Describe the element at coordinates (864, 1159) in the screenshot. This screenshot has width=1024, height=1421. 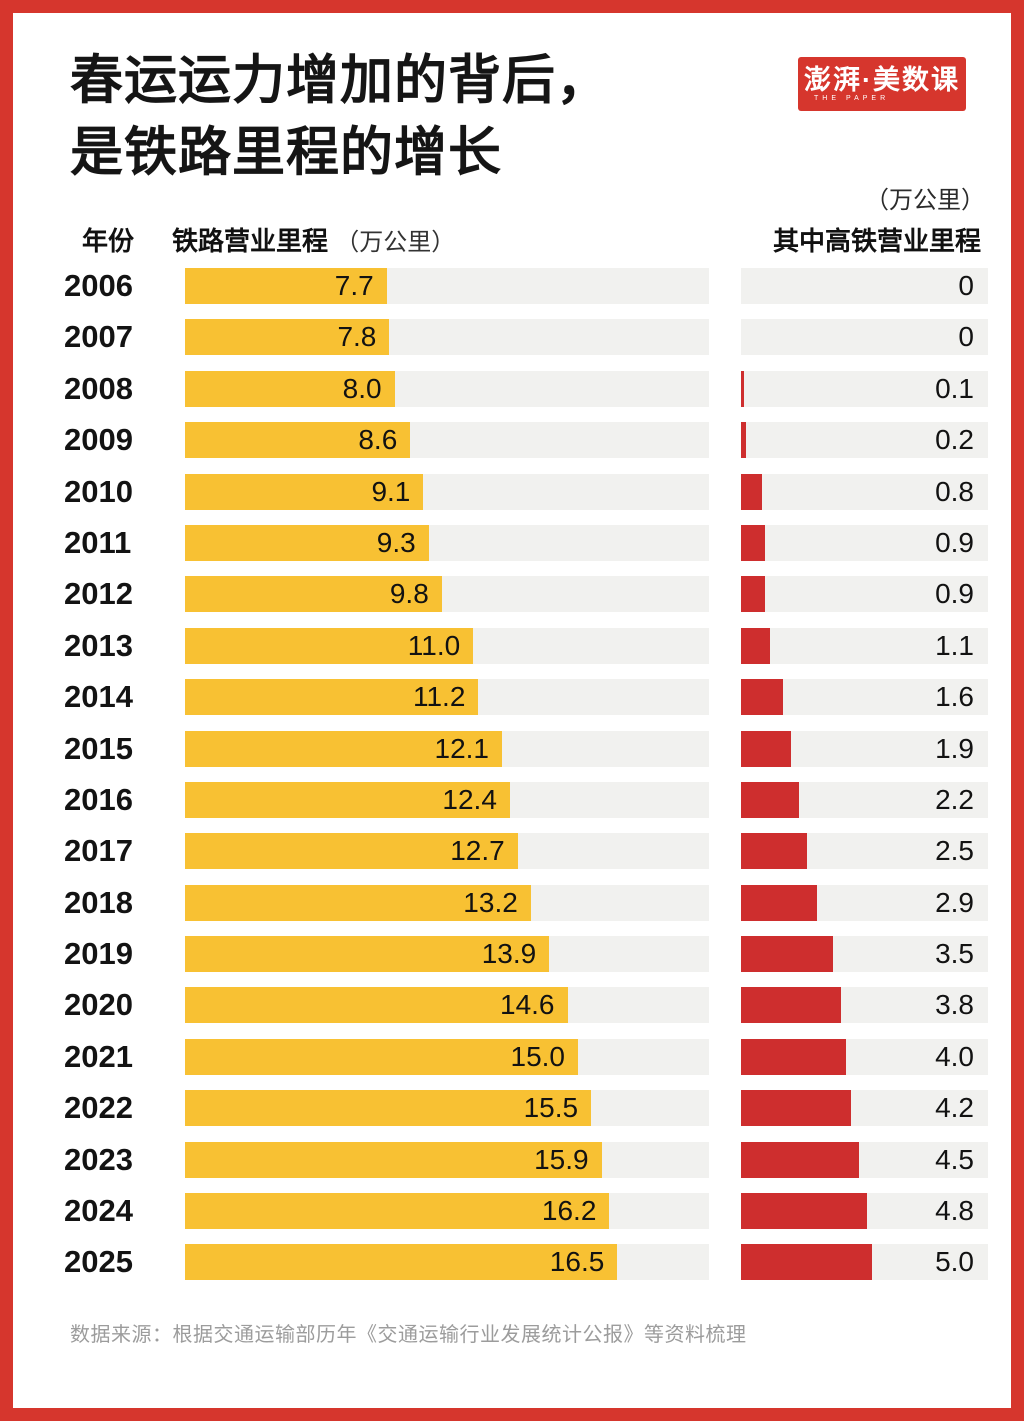
I see `hsr-bar-track: 4.5` at that location.